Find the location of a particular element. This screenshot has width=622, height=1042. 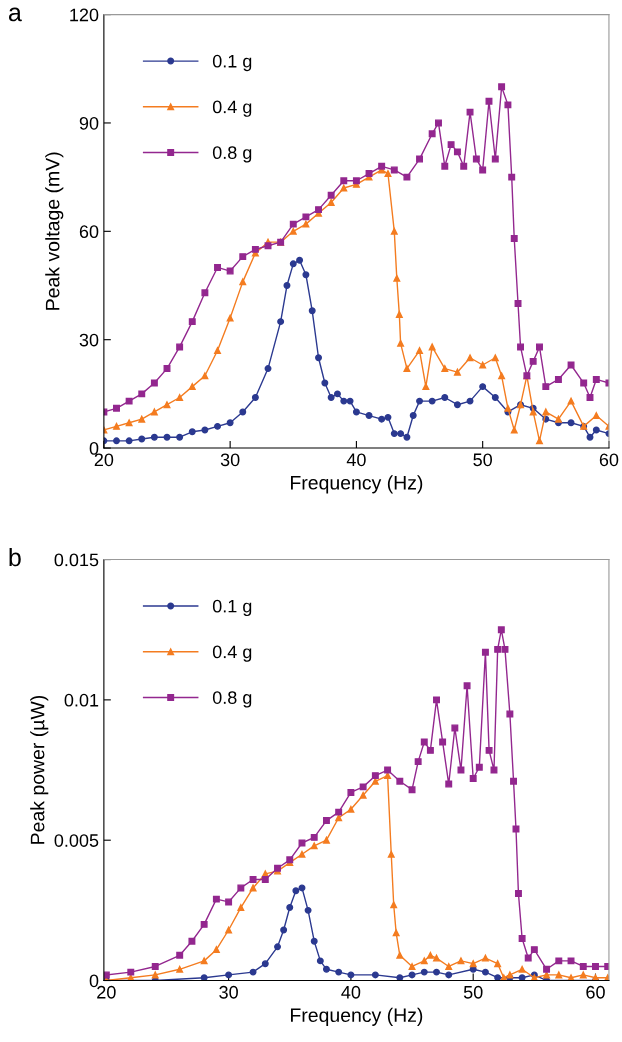

y-tick-label: 0.01 is located at coordinates (81, 700).